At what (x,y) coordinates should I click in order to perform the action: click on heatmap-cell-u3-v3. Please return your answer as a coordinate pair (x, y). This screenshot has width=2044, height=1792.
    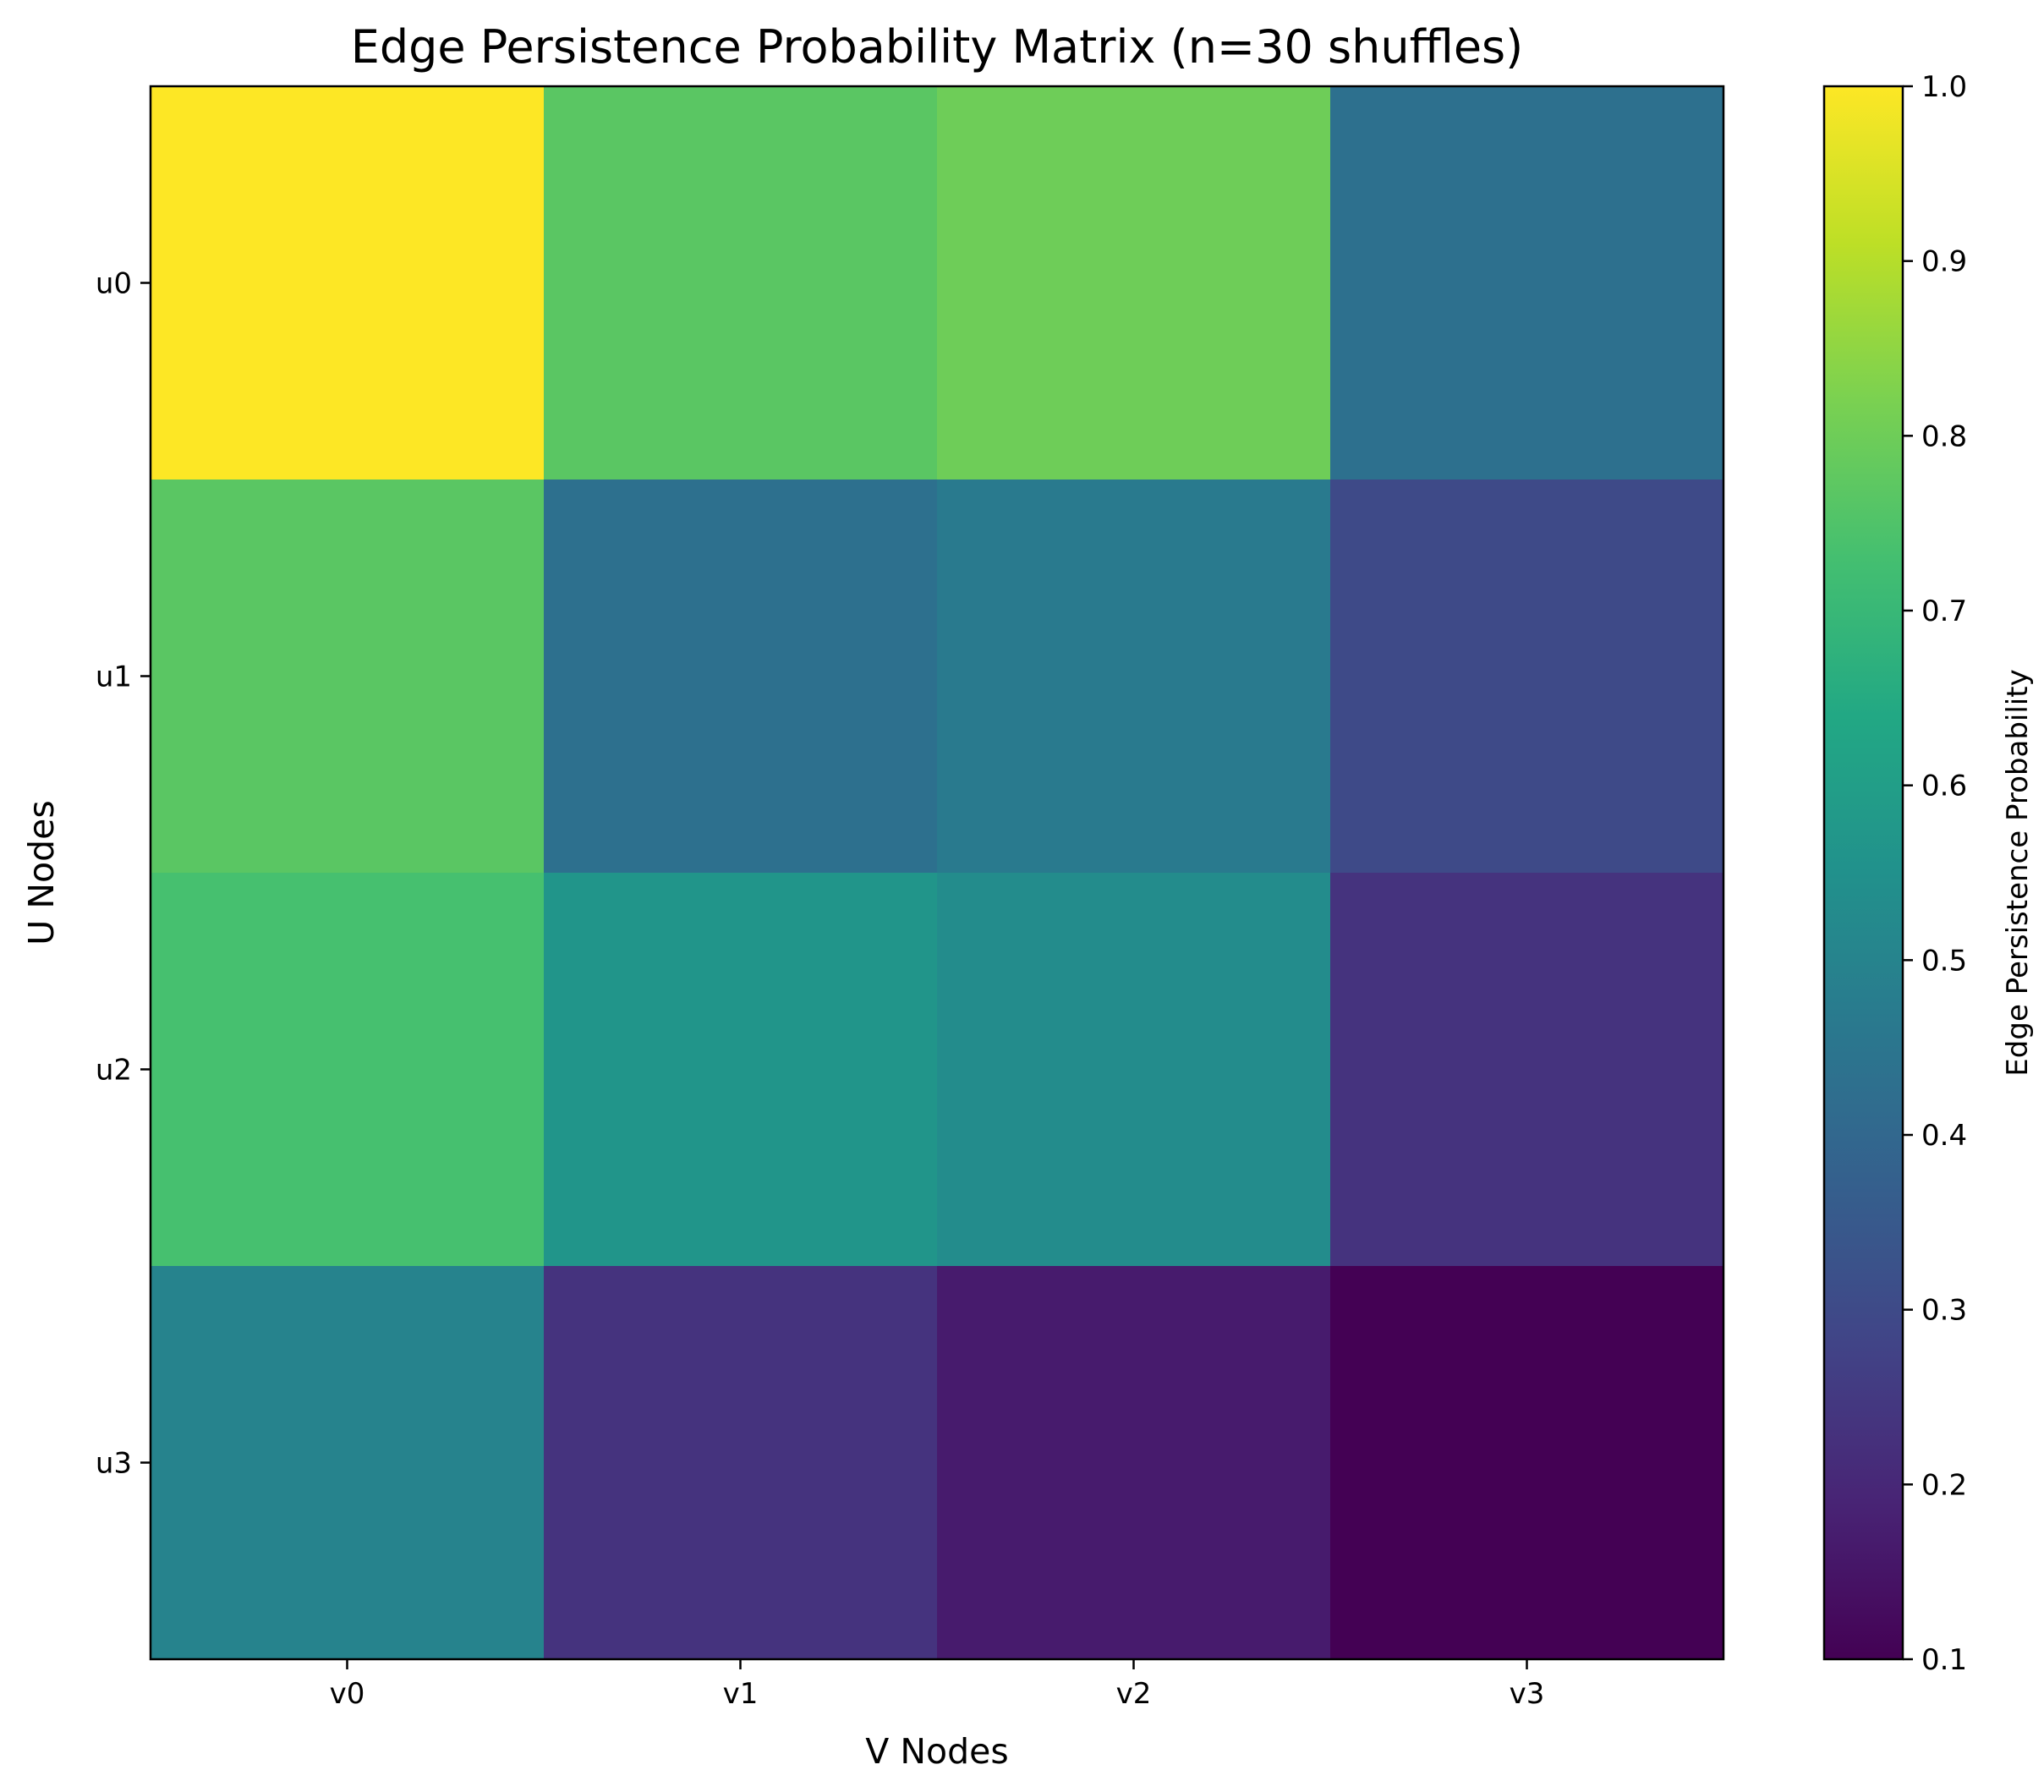
    Looking at the image, I should click on (1527, 1463).